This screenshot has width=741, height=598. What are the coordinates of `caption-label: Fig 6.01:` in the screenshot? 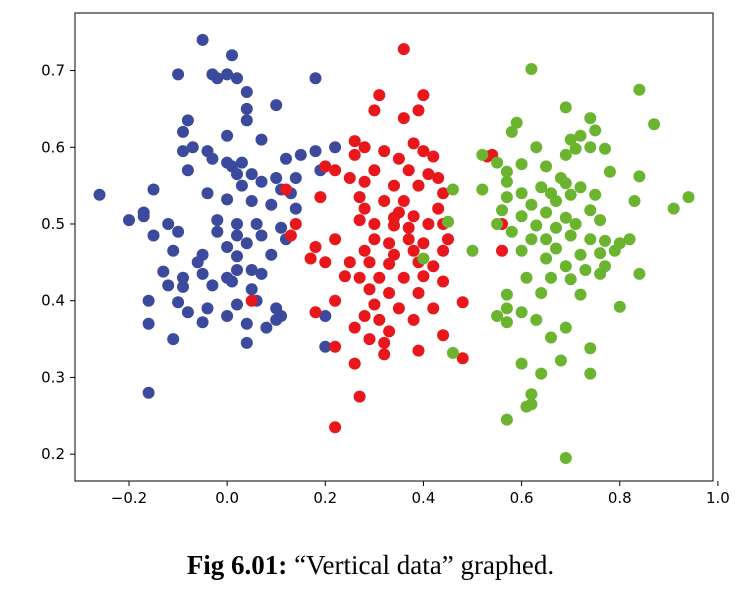 It's located at (237, 565).